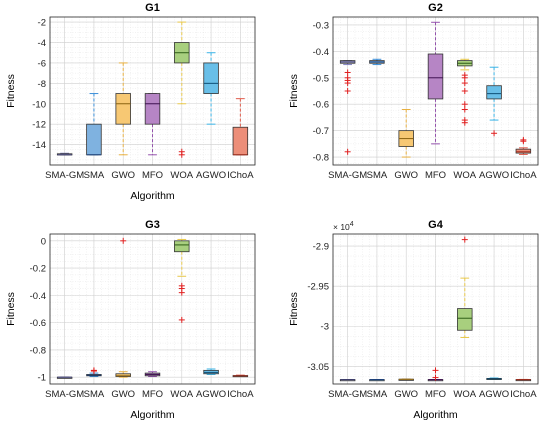  Describe the element at coordinates (321, 25) in the screenshot. I see `y-tick-label: -0.3` at that location.